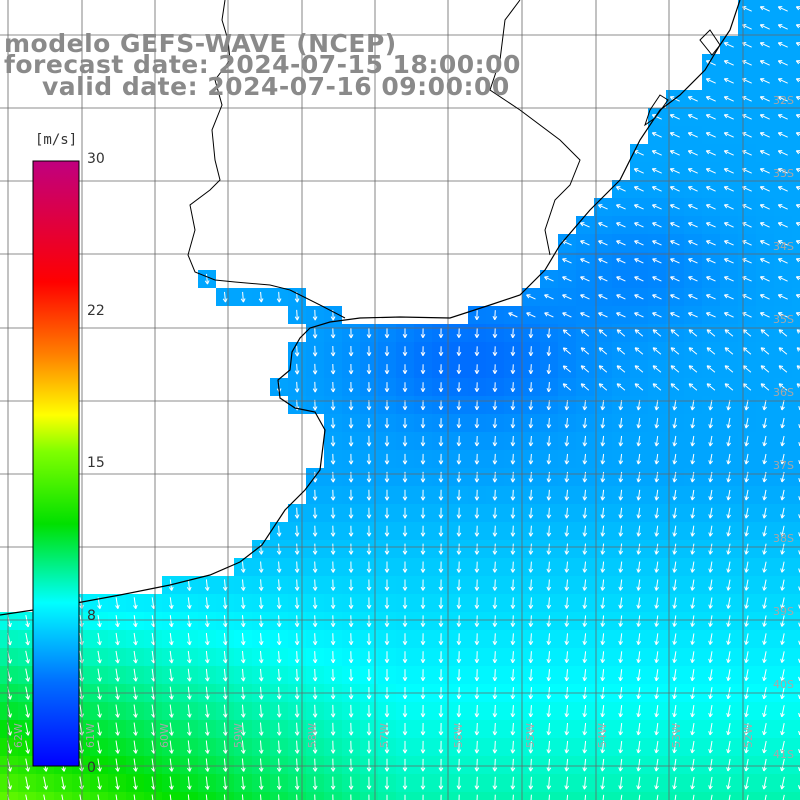 Image resolution: width=800 pixels, height=800 pixels. I want to click on lon-label: 61W, so click(90, 735).